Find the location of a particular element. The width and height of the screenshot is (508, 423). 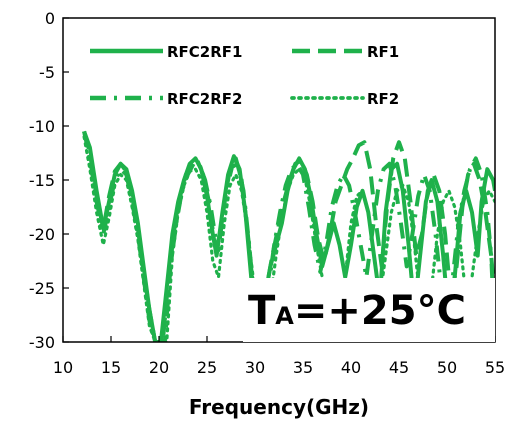

x-tick-label: 50 is located at coordinates (447, 367).